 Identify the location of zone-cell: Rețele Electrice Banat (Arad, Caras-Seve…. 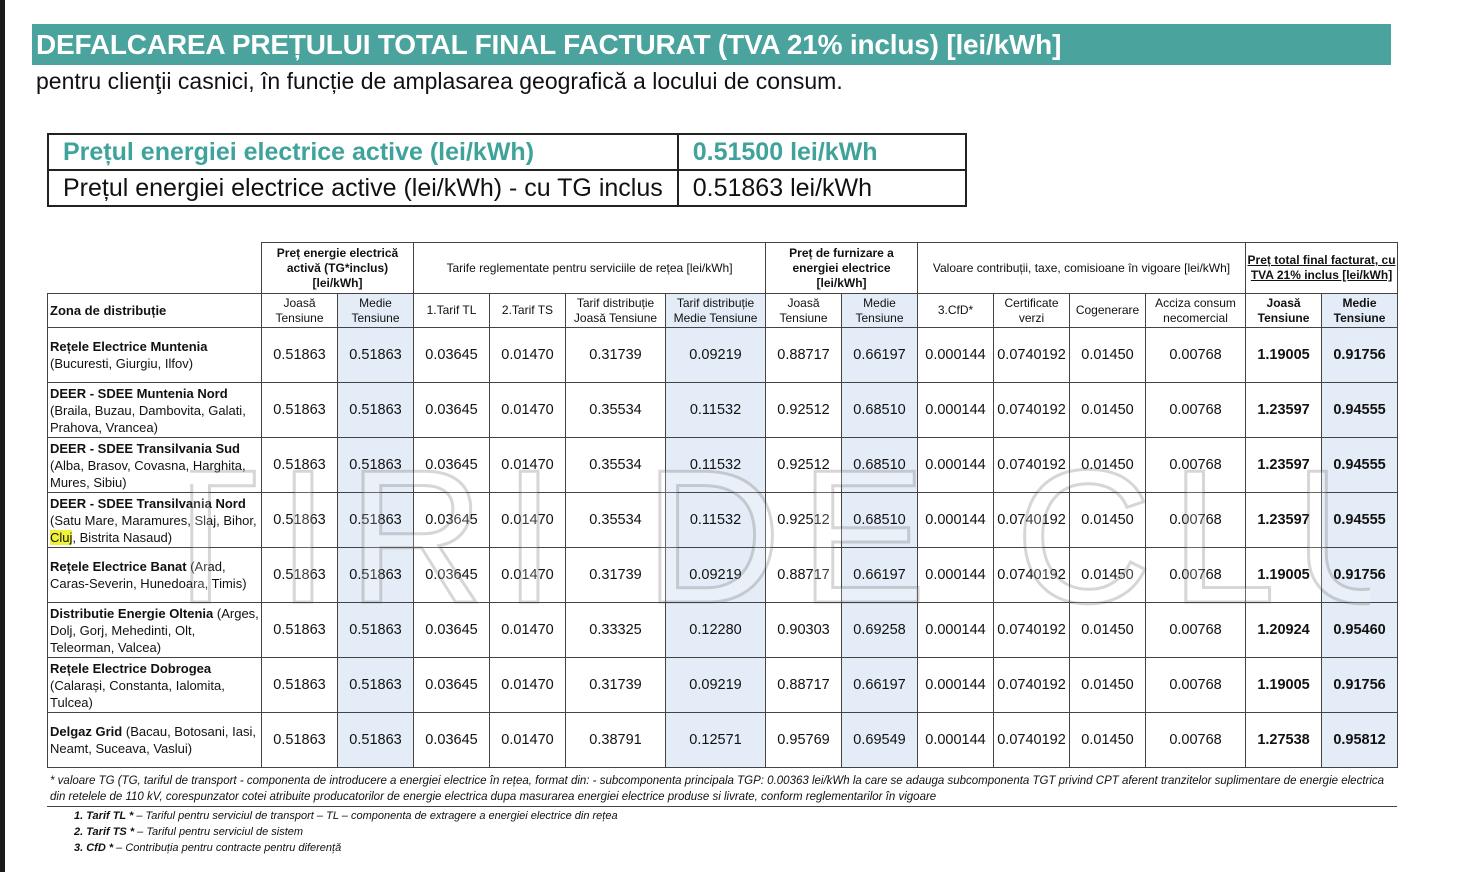
(154, 575).